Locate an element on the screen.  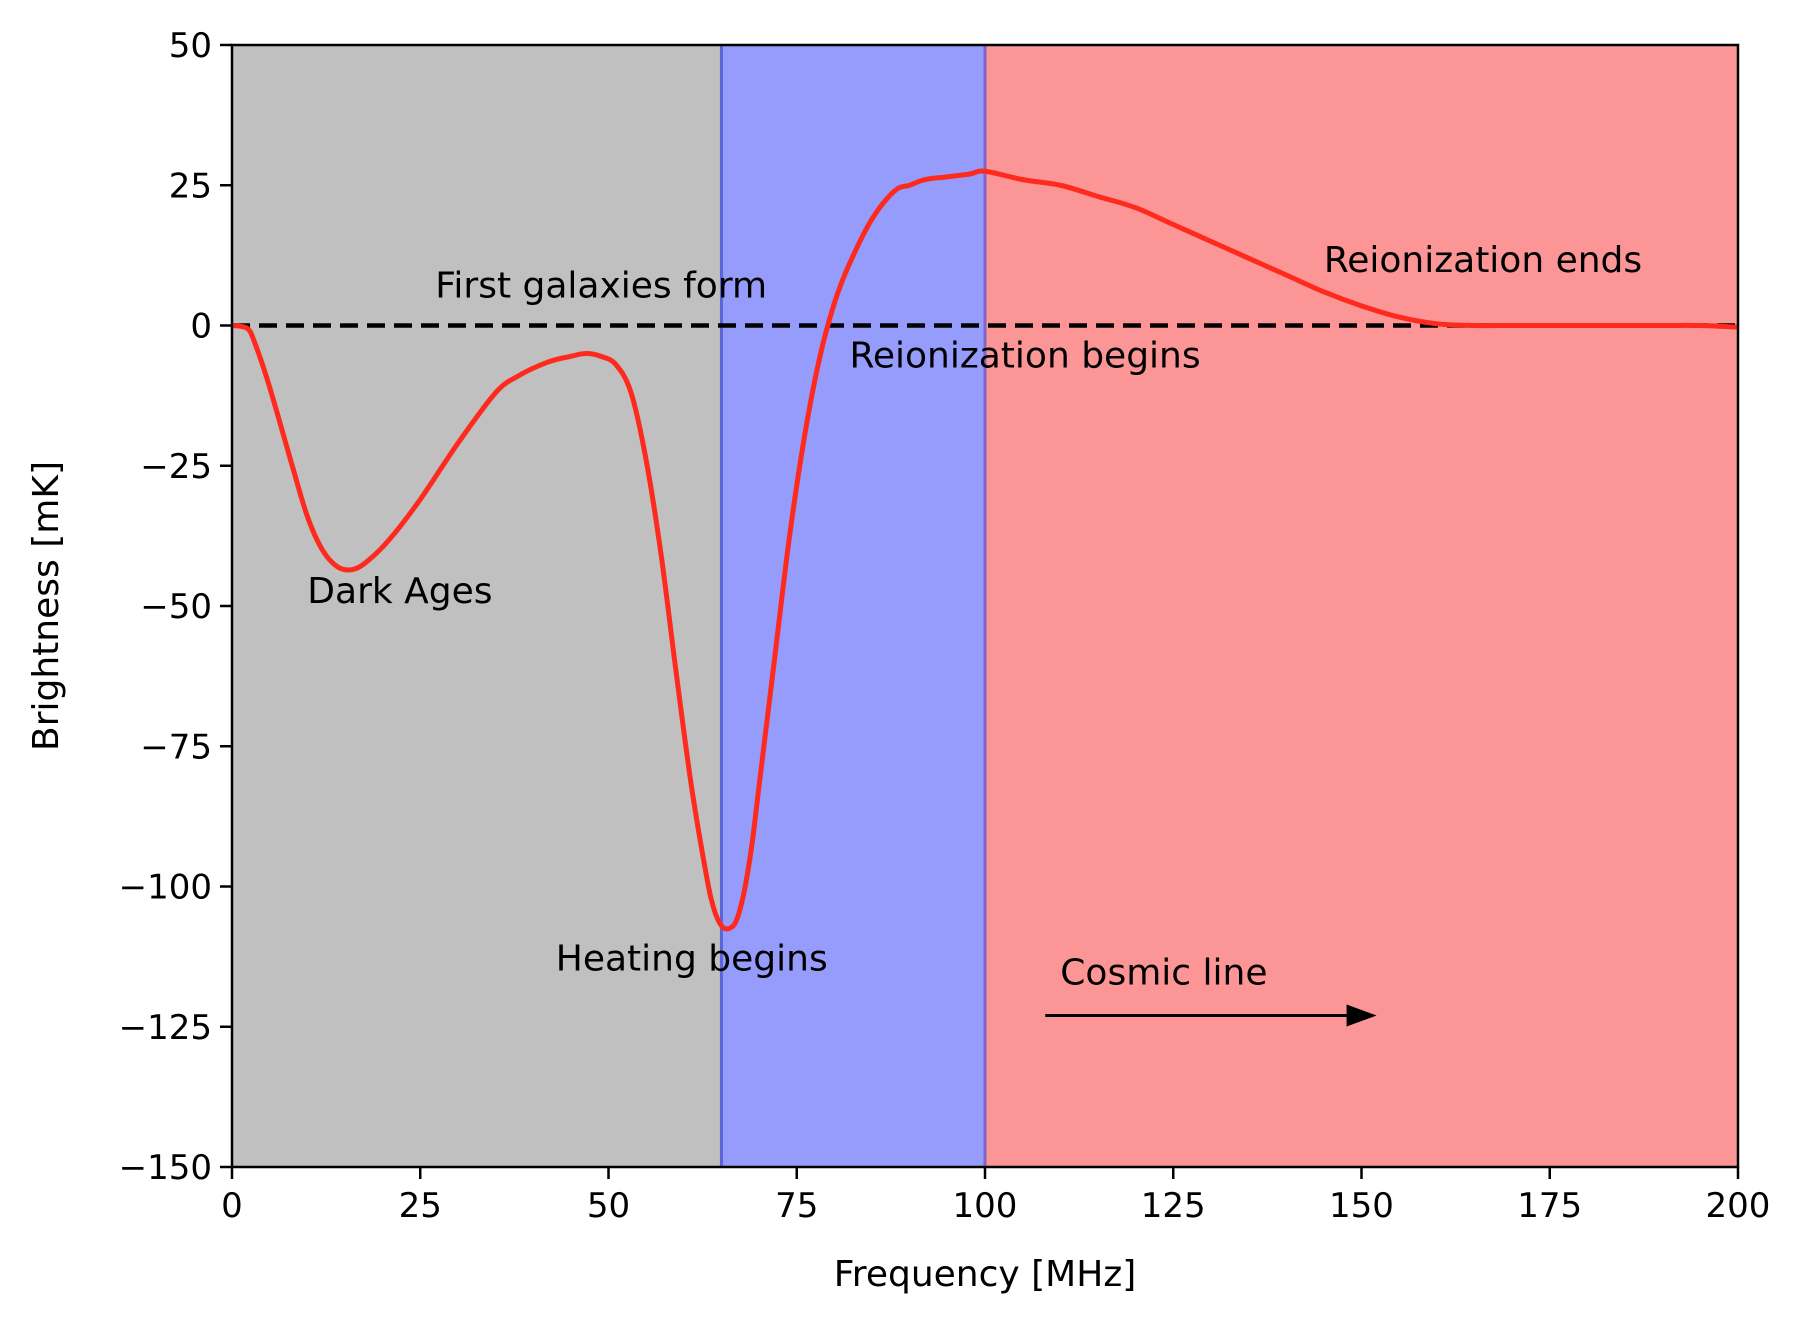
y-tick-label: −125 is located at coordinates (165, 1028).